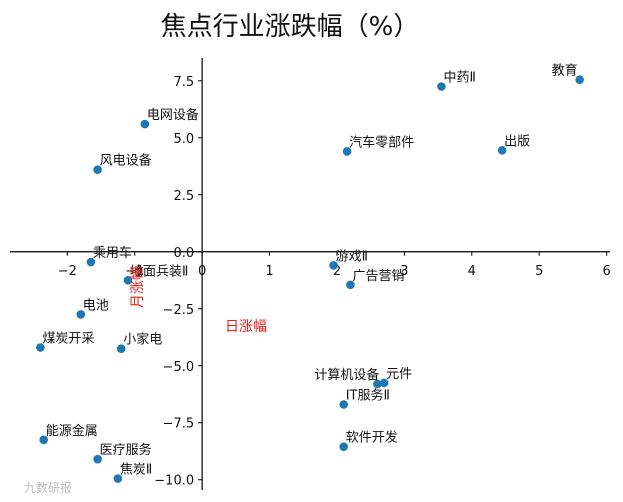 This screenshot has width=623, height=502. I want to click on y-tick-label: 0.0, so click(183, 253).